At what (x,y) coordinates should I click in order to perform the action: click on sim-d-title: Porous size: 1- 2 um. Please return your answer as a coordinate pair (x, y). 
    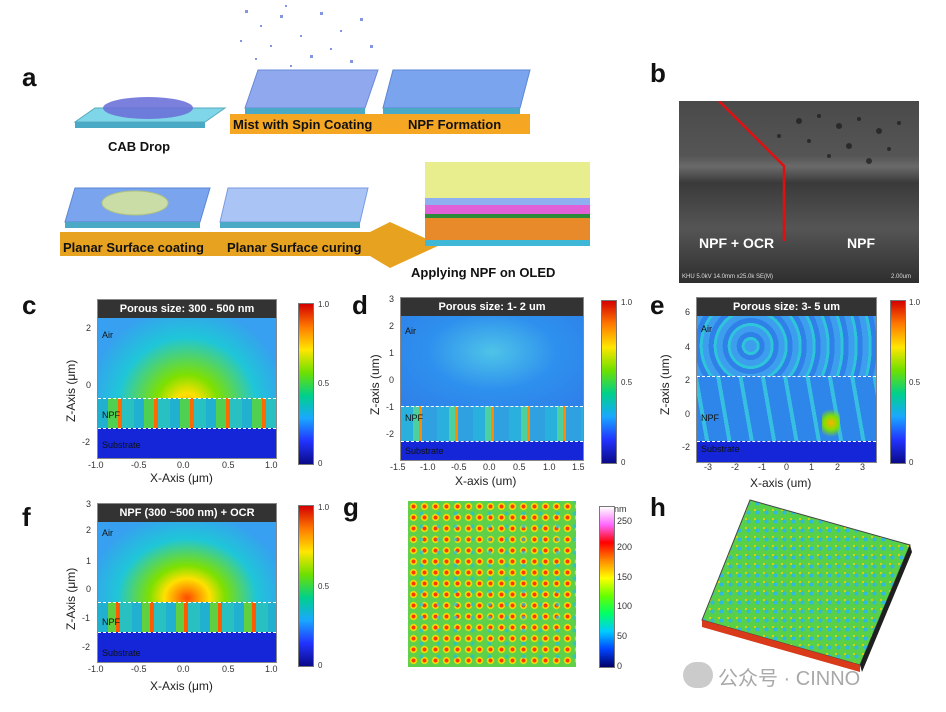
    Looking at the image, I should click on (492, 307).